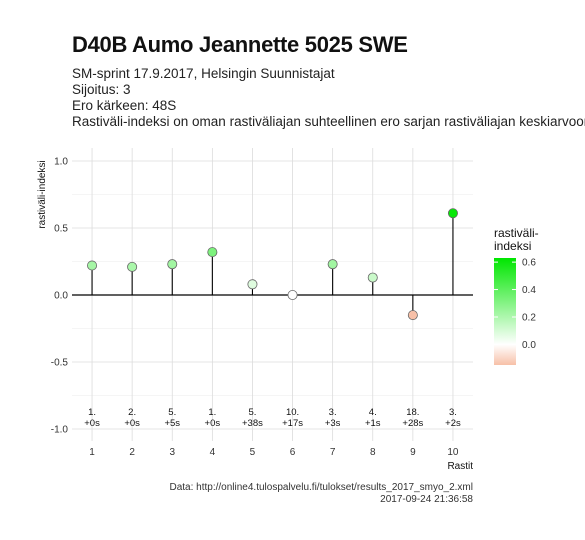 This screenshot has width=585, height=540. Describe the element at coordinates (333, 452) in the screenshot. I see `x-tick-label: 7` at that location.